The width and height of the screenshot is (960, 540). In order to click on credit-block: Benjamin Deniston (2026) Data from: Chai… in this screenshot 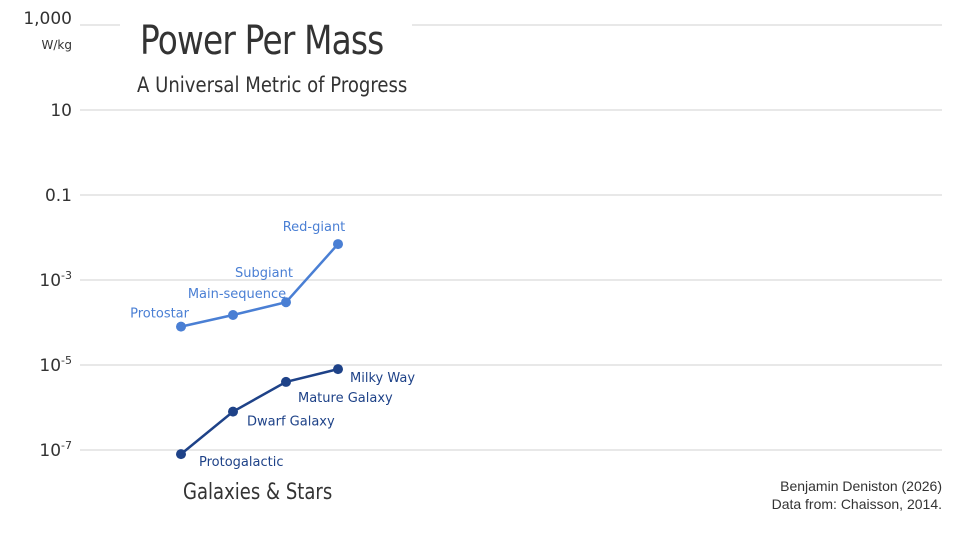, I will do `click(857, 495)`.